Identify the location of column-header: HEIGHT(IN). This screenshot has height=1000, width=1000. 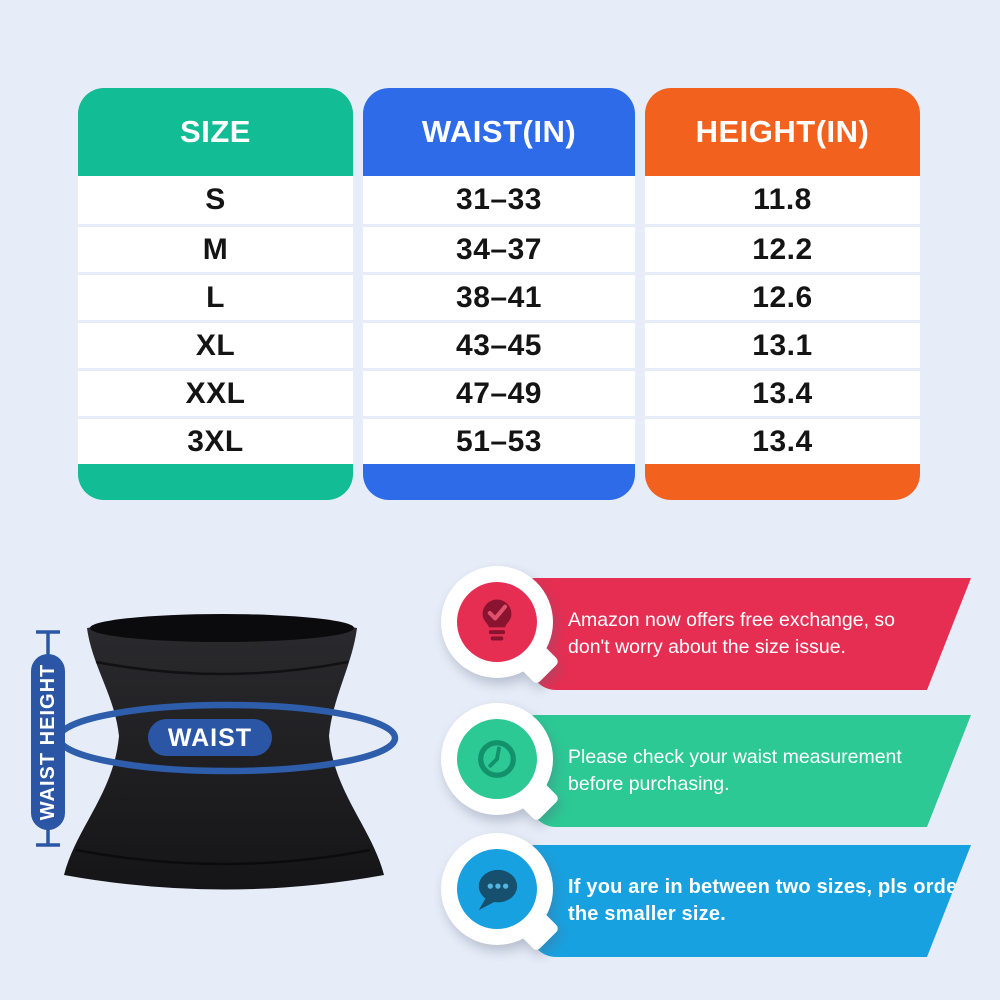
(782, 132).